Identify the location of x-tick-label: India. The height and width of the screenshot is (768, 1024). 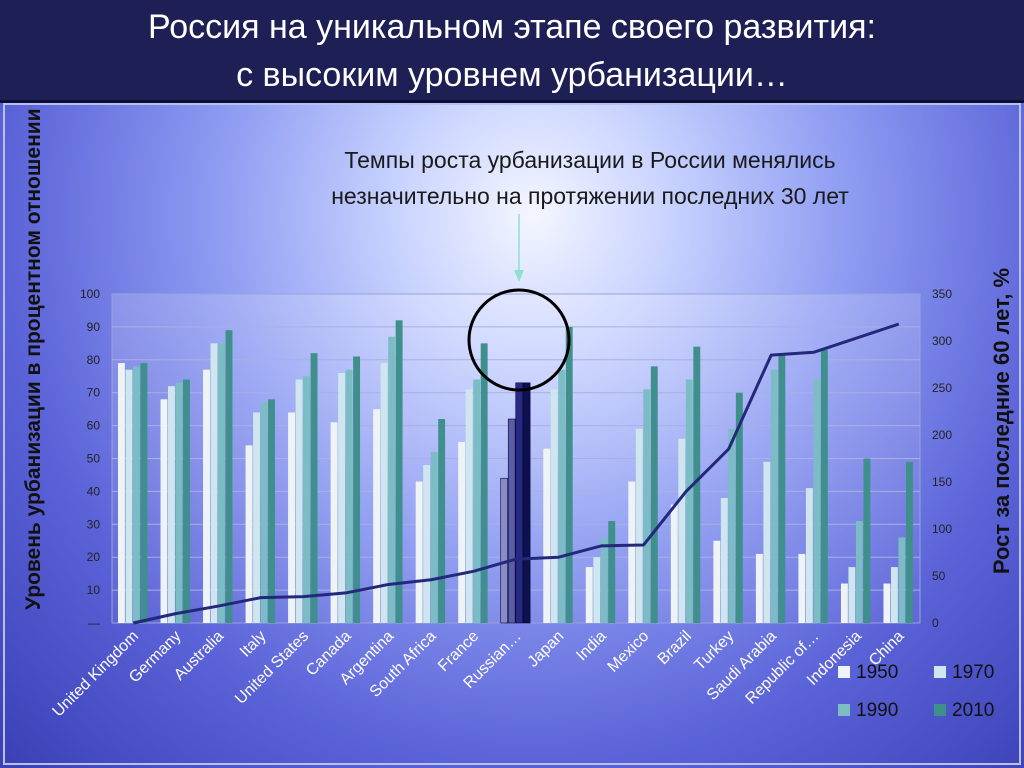
(591, 646).